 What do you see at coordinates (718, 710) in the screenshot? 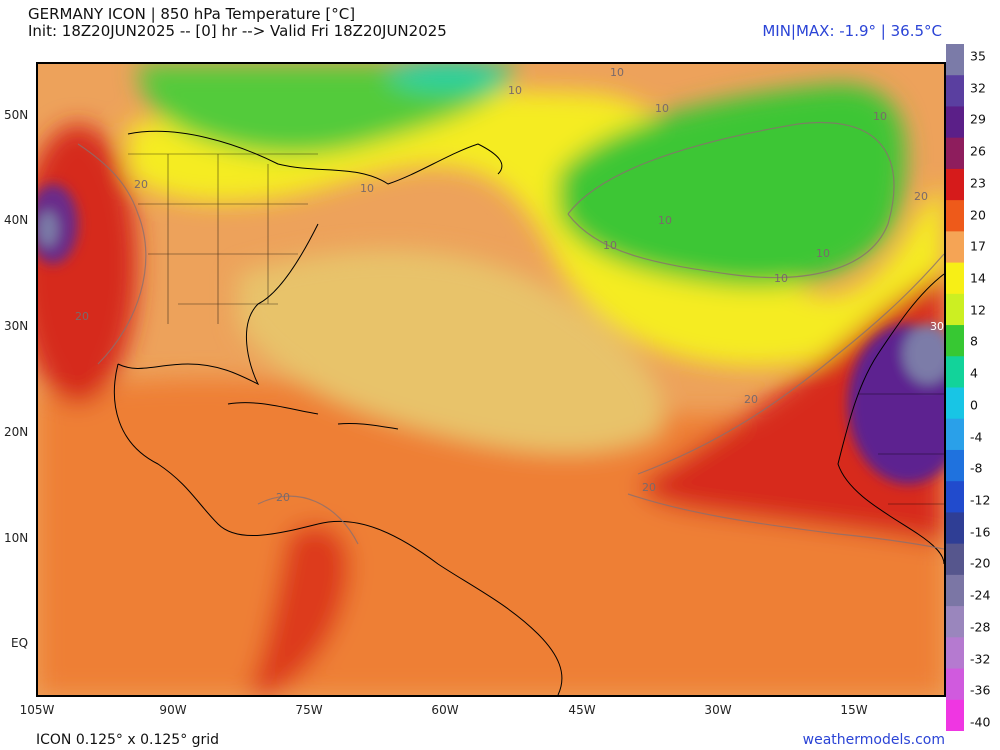
I see `lon-label: 30W` at bounding box center [718, 710].